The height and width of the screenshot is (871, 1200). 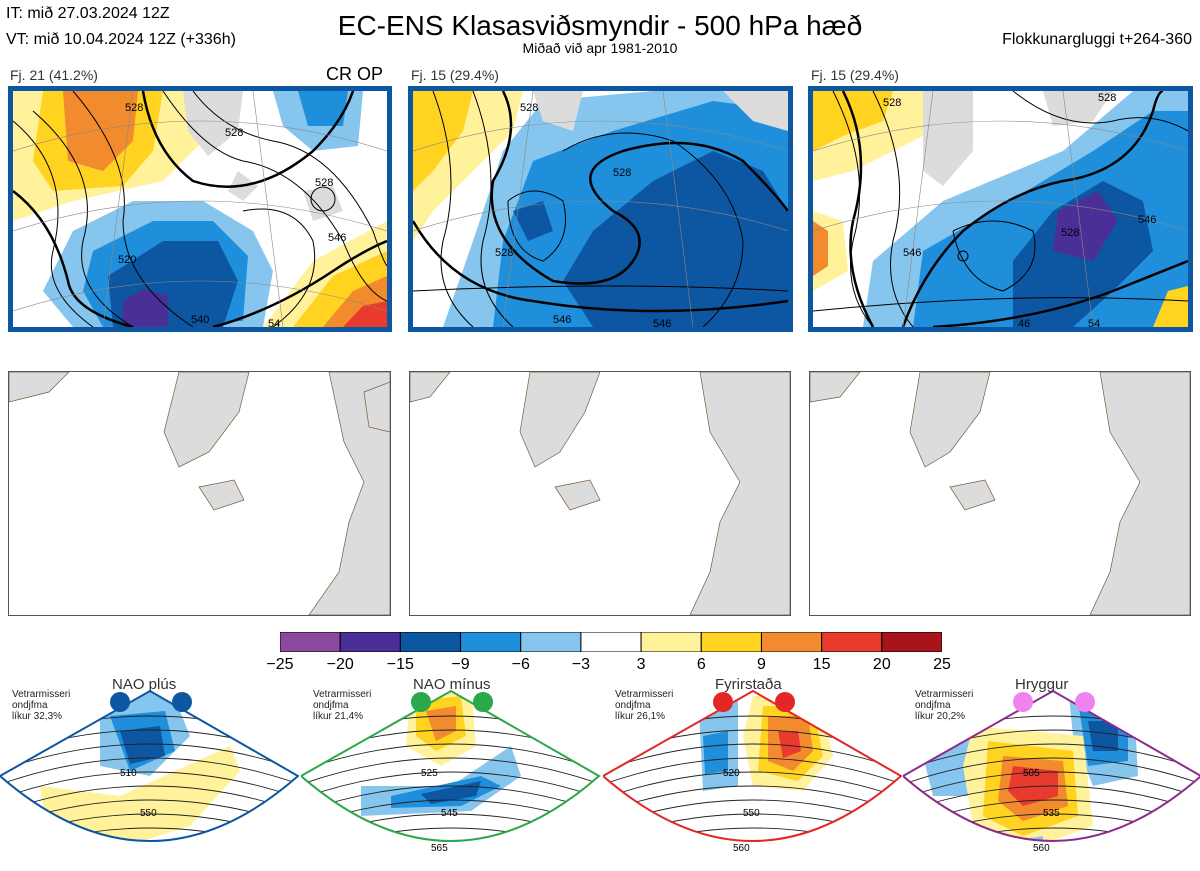 What do you see at coordinates (600, 25) in the screenshot?
I see `page-title: EC-ENS Klasasviðsmyndir - 500 hPa hæð` at bounding box center [600, 25].